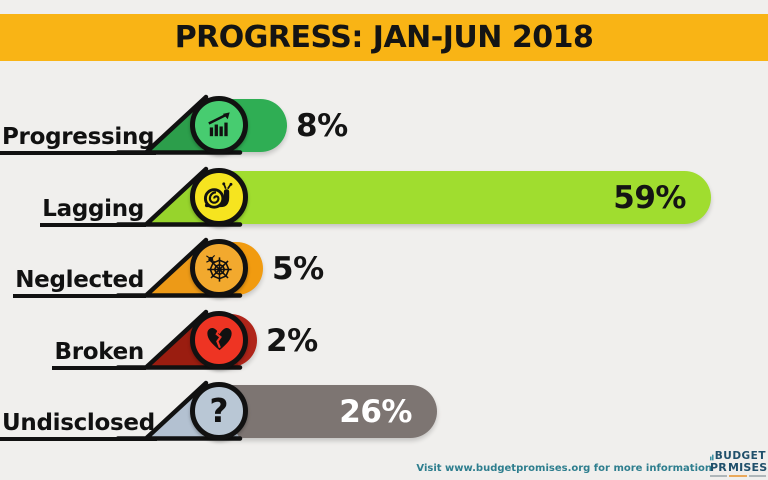  I want to click on category-label: Progressing, so click(78, 139).